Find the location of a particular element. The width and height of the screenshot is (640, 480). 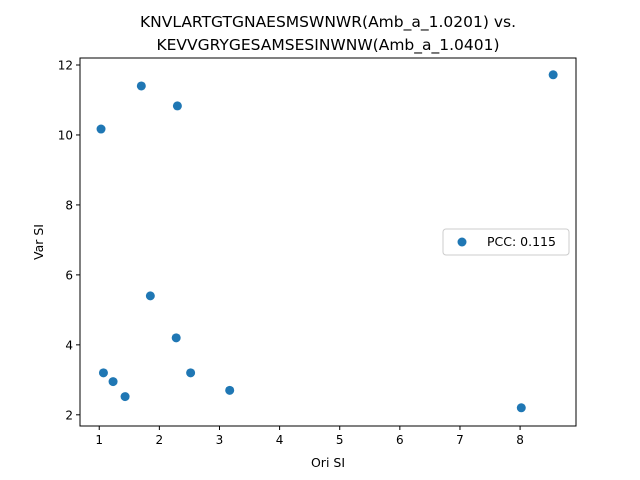

y-tick-label: 12 is located at coordinates (65, 65).